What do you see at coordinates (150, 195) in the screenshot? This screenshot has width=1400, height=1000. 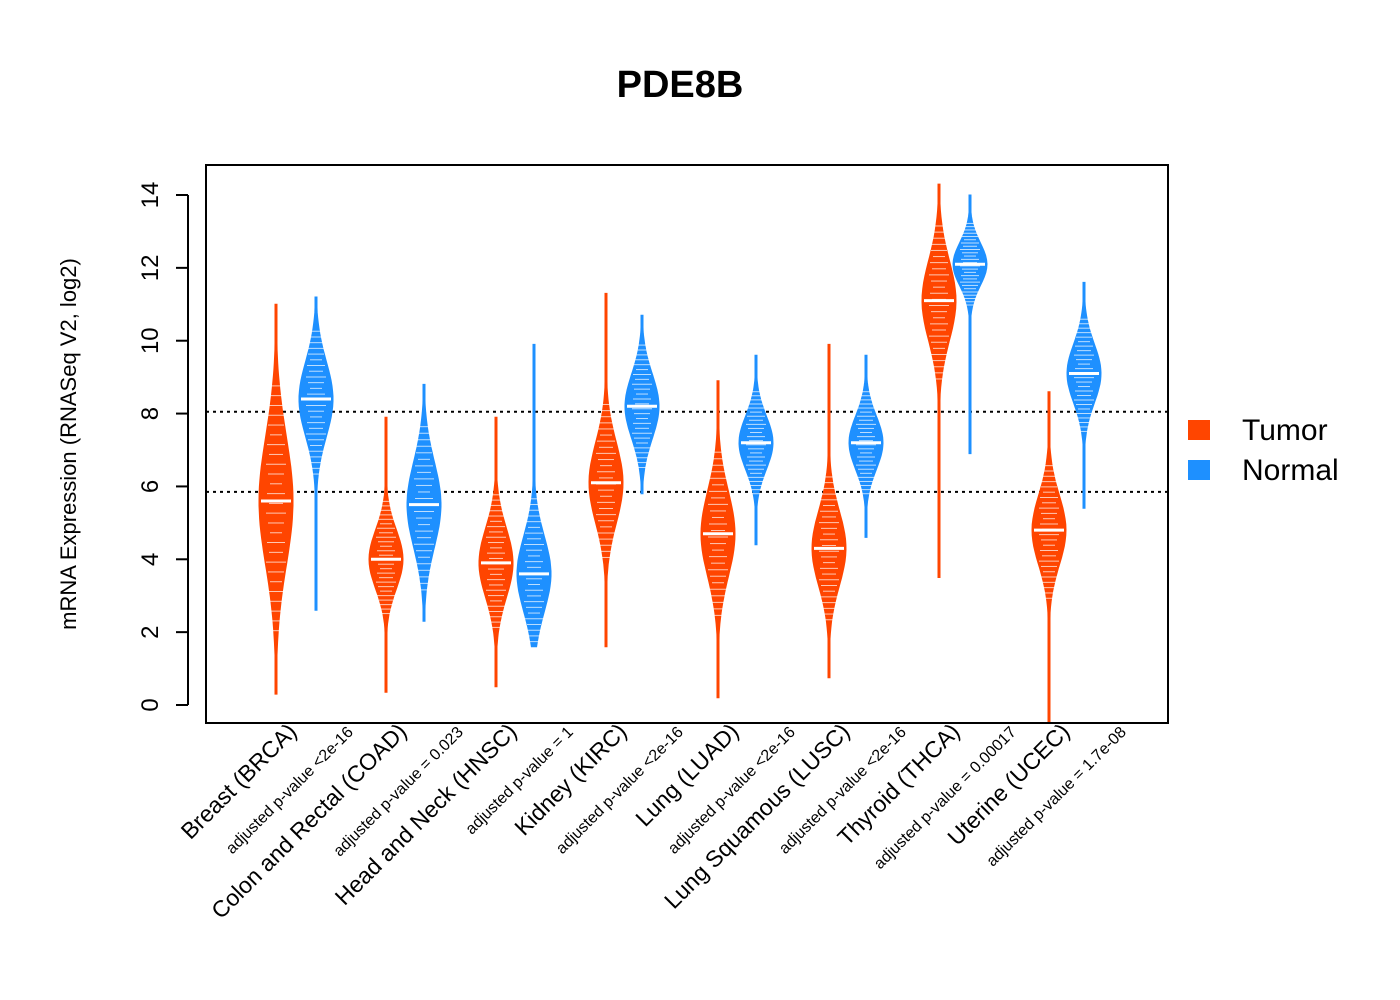 I see `y-tick-label: 14` at bounding box center [150, 195].